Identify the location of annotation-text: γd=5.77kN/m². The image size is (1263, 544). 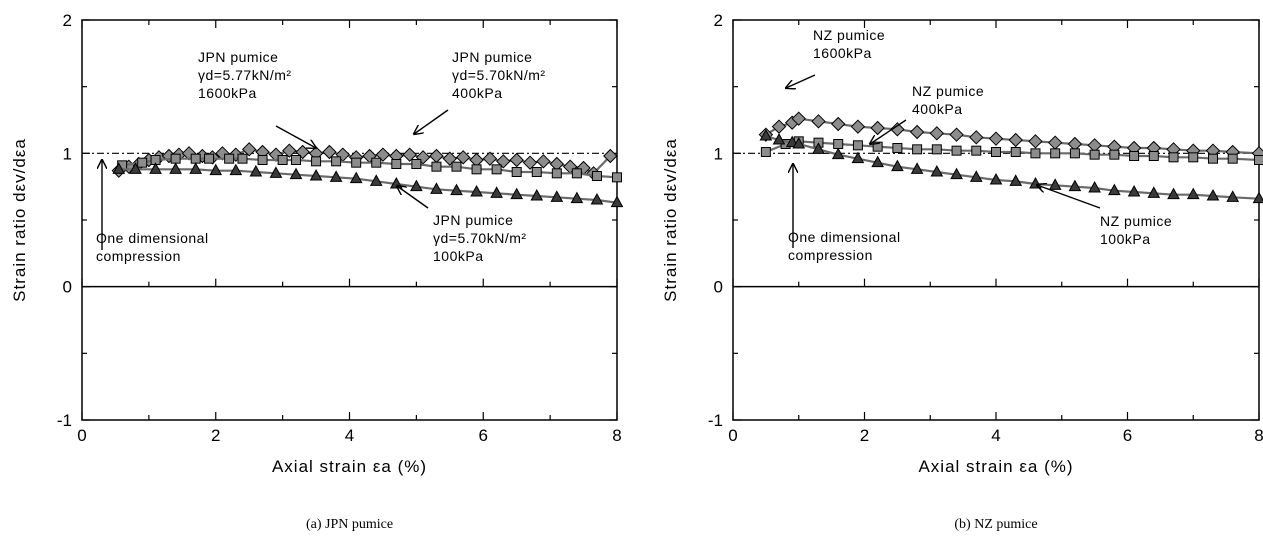
(245, 75).